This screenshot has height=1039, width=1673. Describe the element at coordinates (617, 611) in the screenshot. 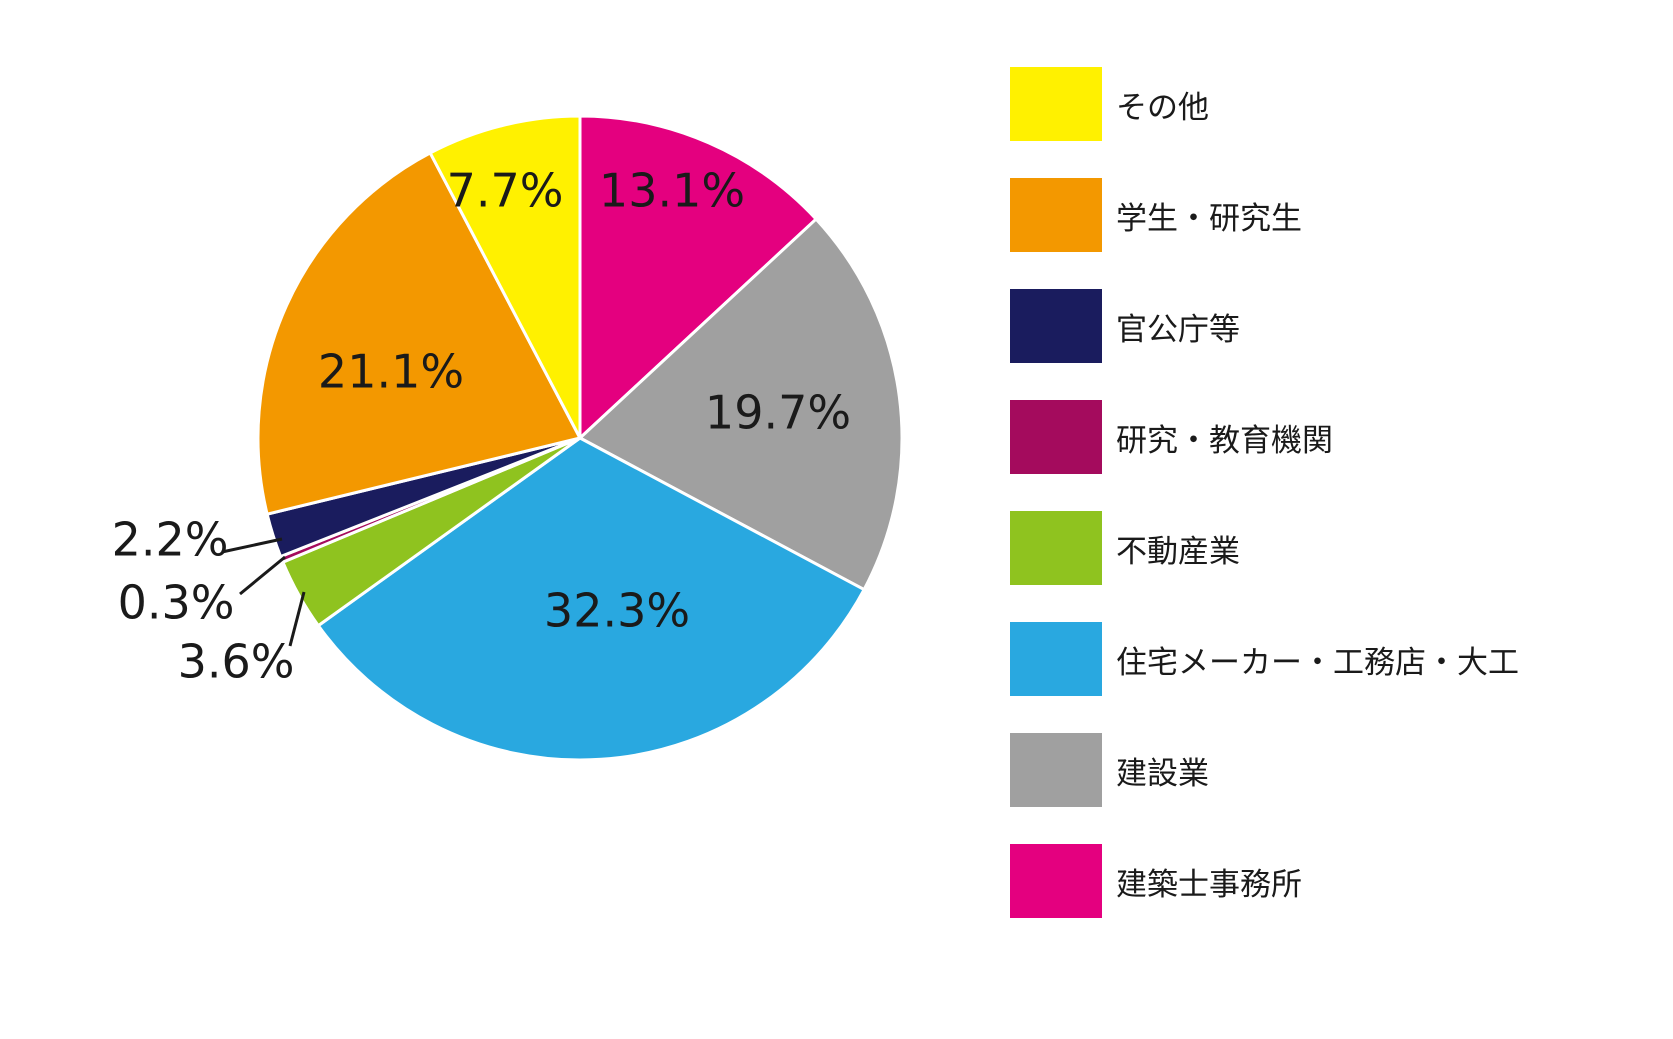

I see `slice-label-3: 32.3%` at that location.